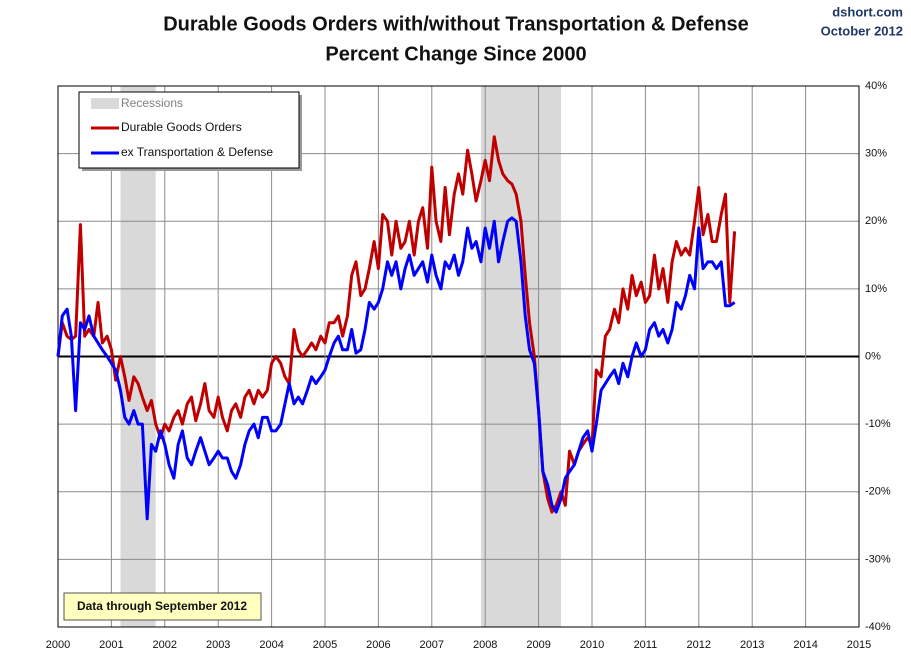  What do you see at coordinates (867, 11) in the screenshot?
I see `source: dshort.com` at bounding box center [867, 11].